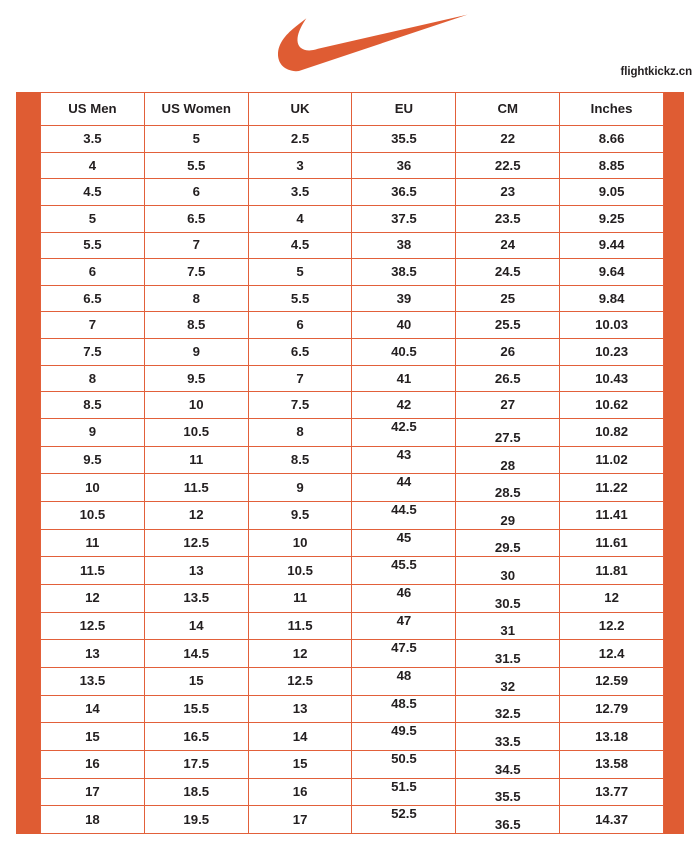  Describe the element at coordinates (611, 736) in the screenshot. I see `cell-inches: 13.18` at that location.